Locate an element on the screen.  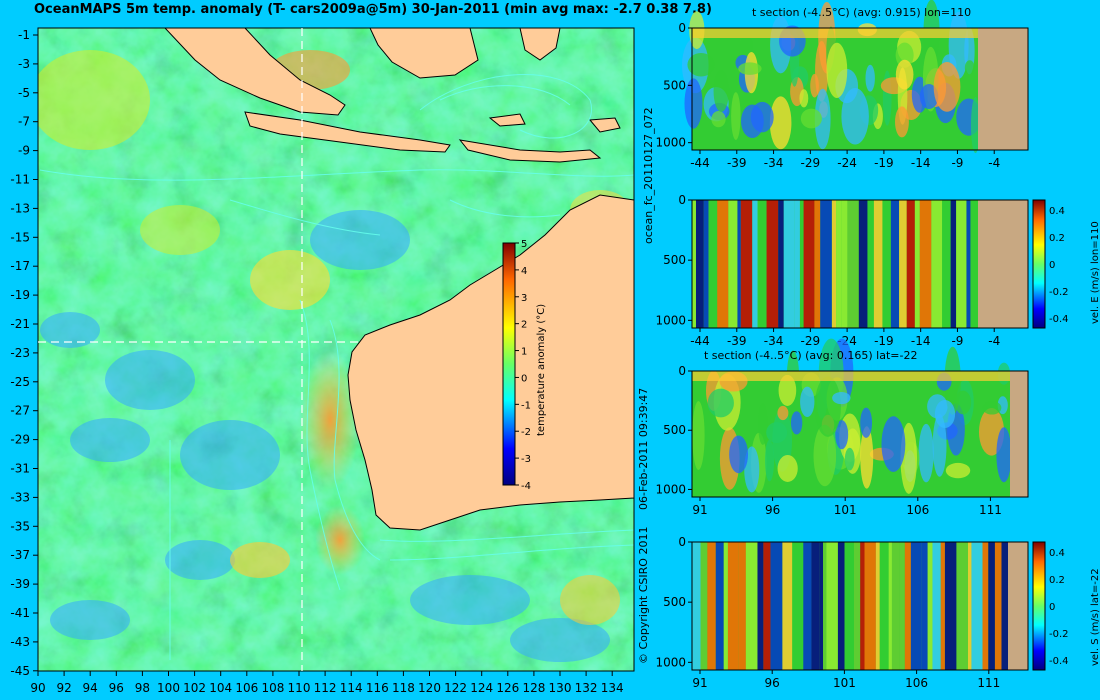
lat-tick-label: -17 is located at coordinates (20, 266).